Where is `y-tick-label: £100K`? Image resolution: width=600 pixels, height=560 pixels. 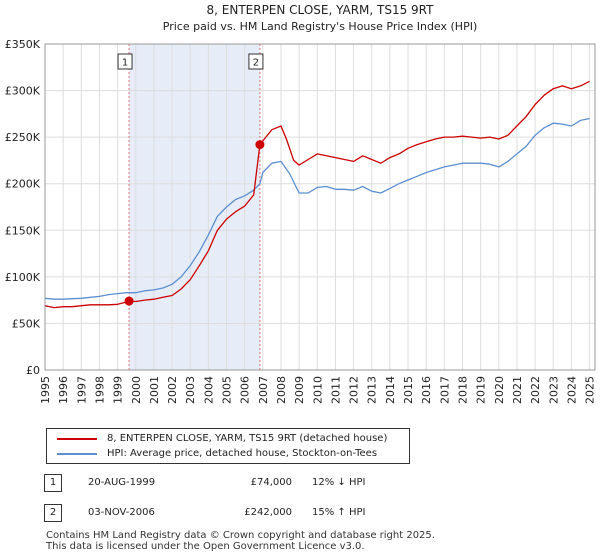
y-tick-label: £100K is located at coordinates (23, 277).